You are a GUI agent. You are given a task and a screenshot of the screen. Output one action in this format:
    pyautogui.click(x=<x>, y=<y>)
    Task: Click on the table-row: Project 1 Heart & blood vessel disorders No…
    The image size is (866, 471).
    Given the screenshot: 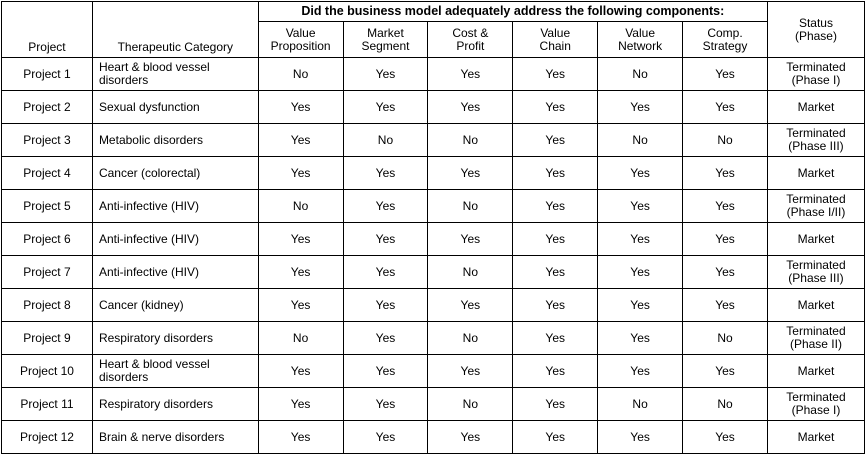 What is the action you would take?
    pyautogui.click(x=433, y=74)
    